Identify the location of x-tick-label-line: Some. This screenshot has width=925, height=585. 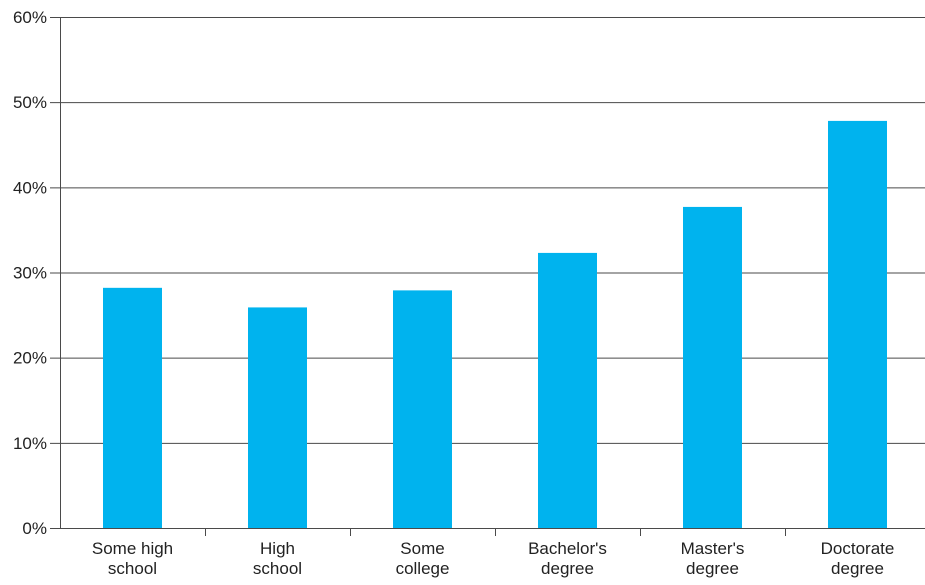
(422, 548).